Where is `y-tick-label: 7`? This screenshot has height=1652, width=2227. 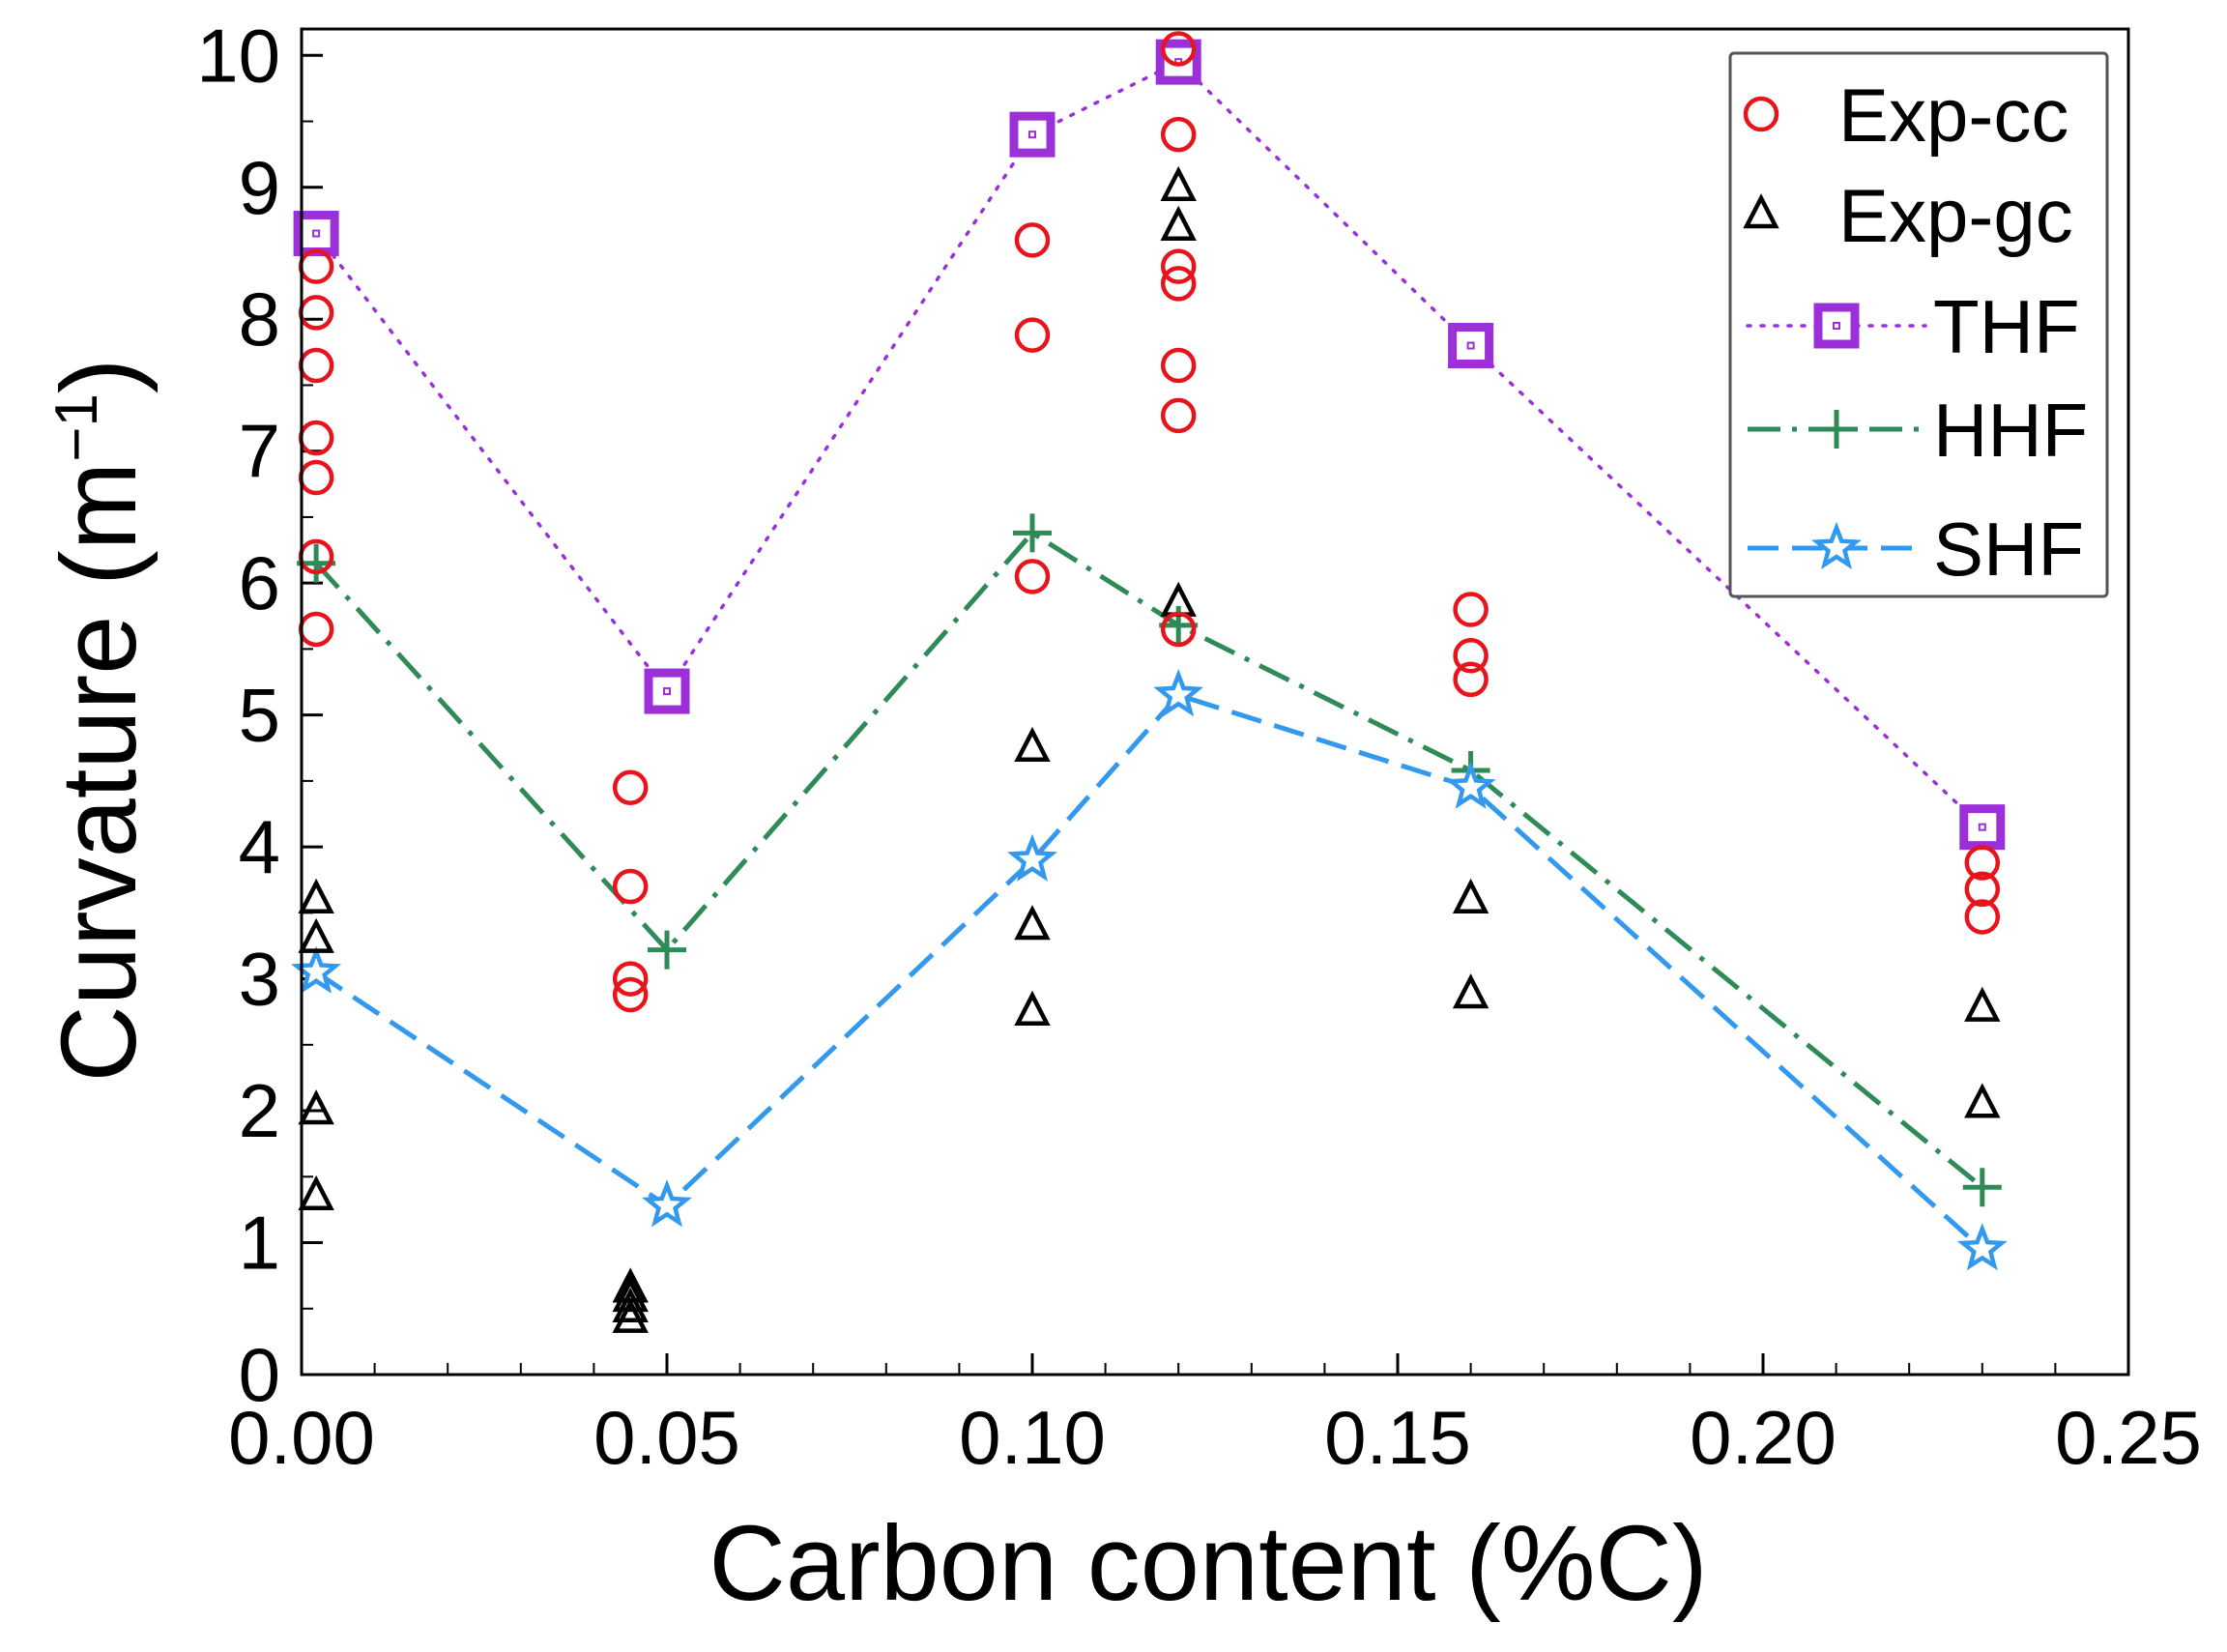
y-tick-label: 7 is located at coordinates (260, 451).